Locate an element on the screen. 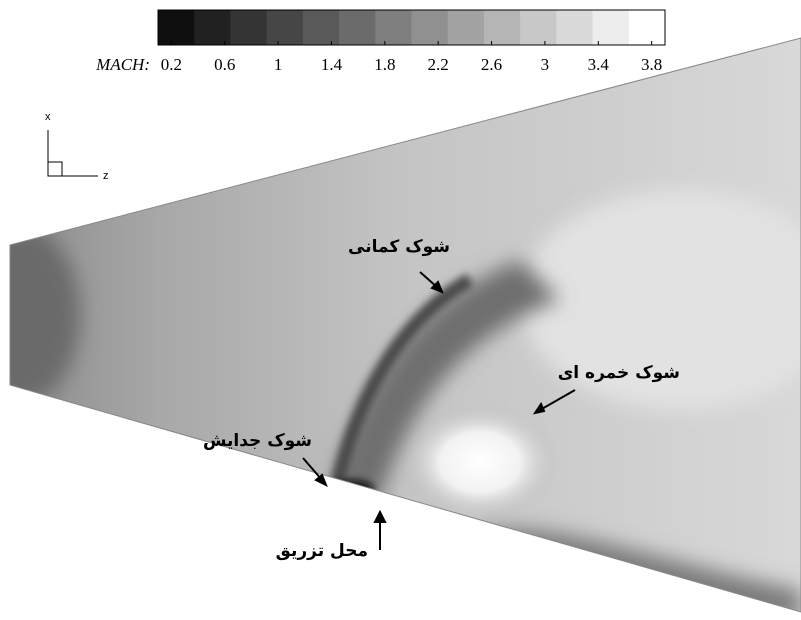 The width and height of the screenshot is (801, 620). annotation: شوک جدایش is located at coordinates (257, 441).